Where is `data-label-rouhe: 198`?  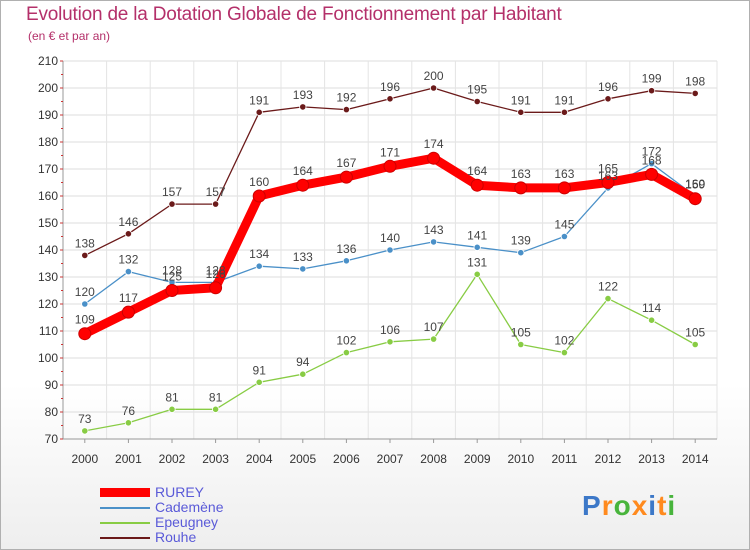
data-label-rouhe: 198 is located at coordinates (695, 81).